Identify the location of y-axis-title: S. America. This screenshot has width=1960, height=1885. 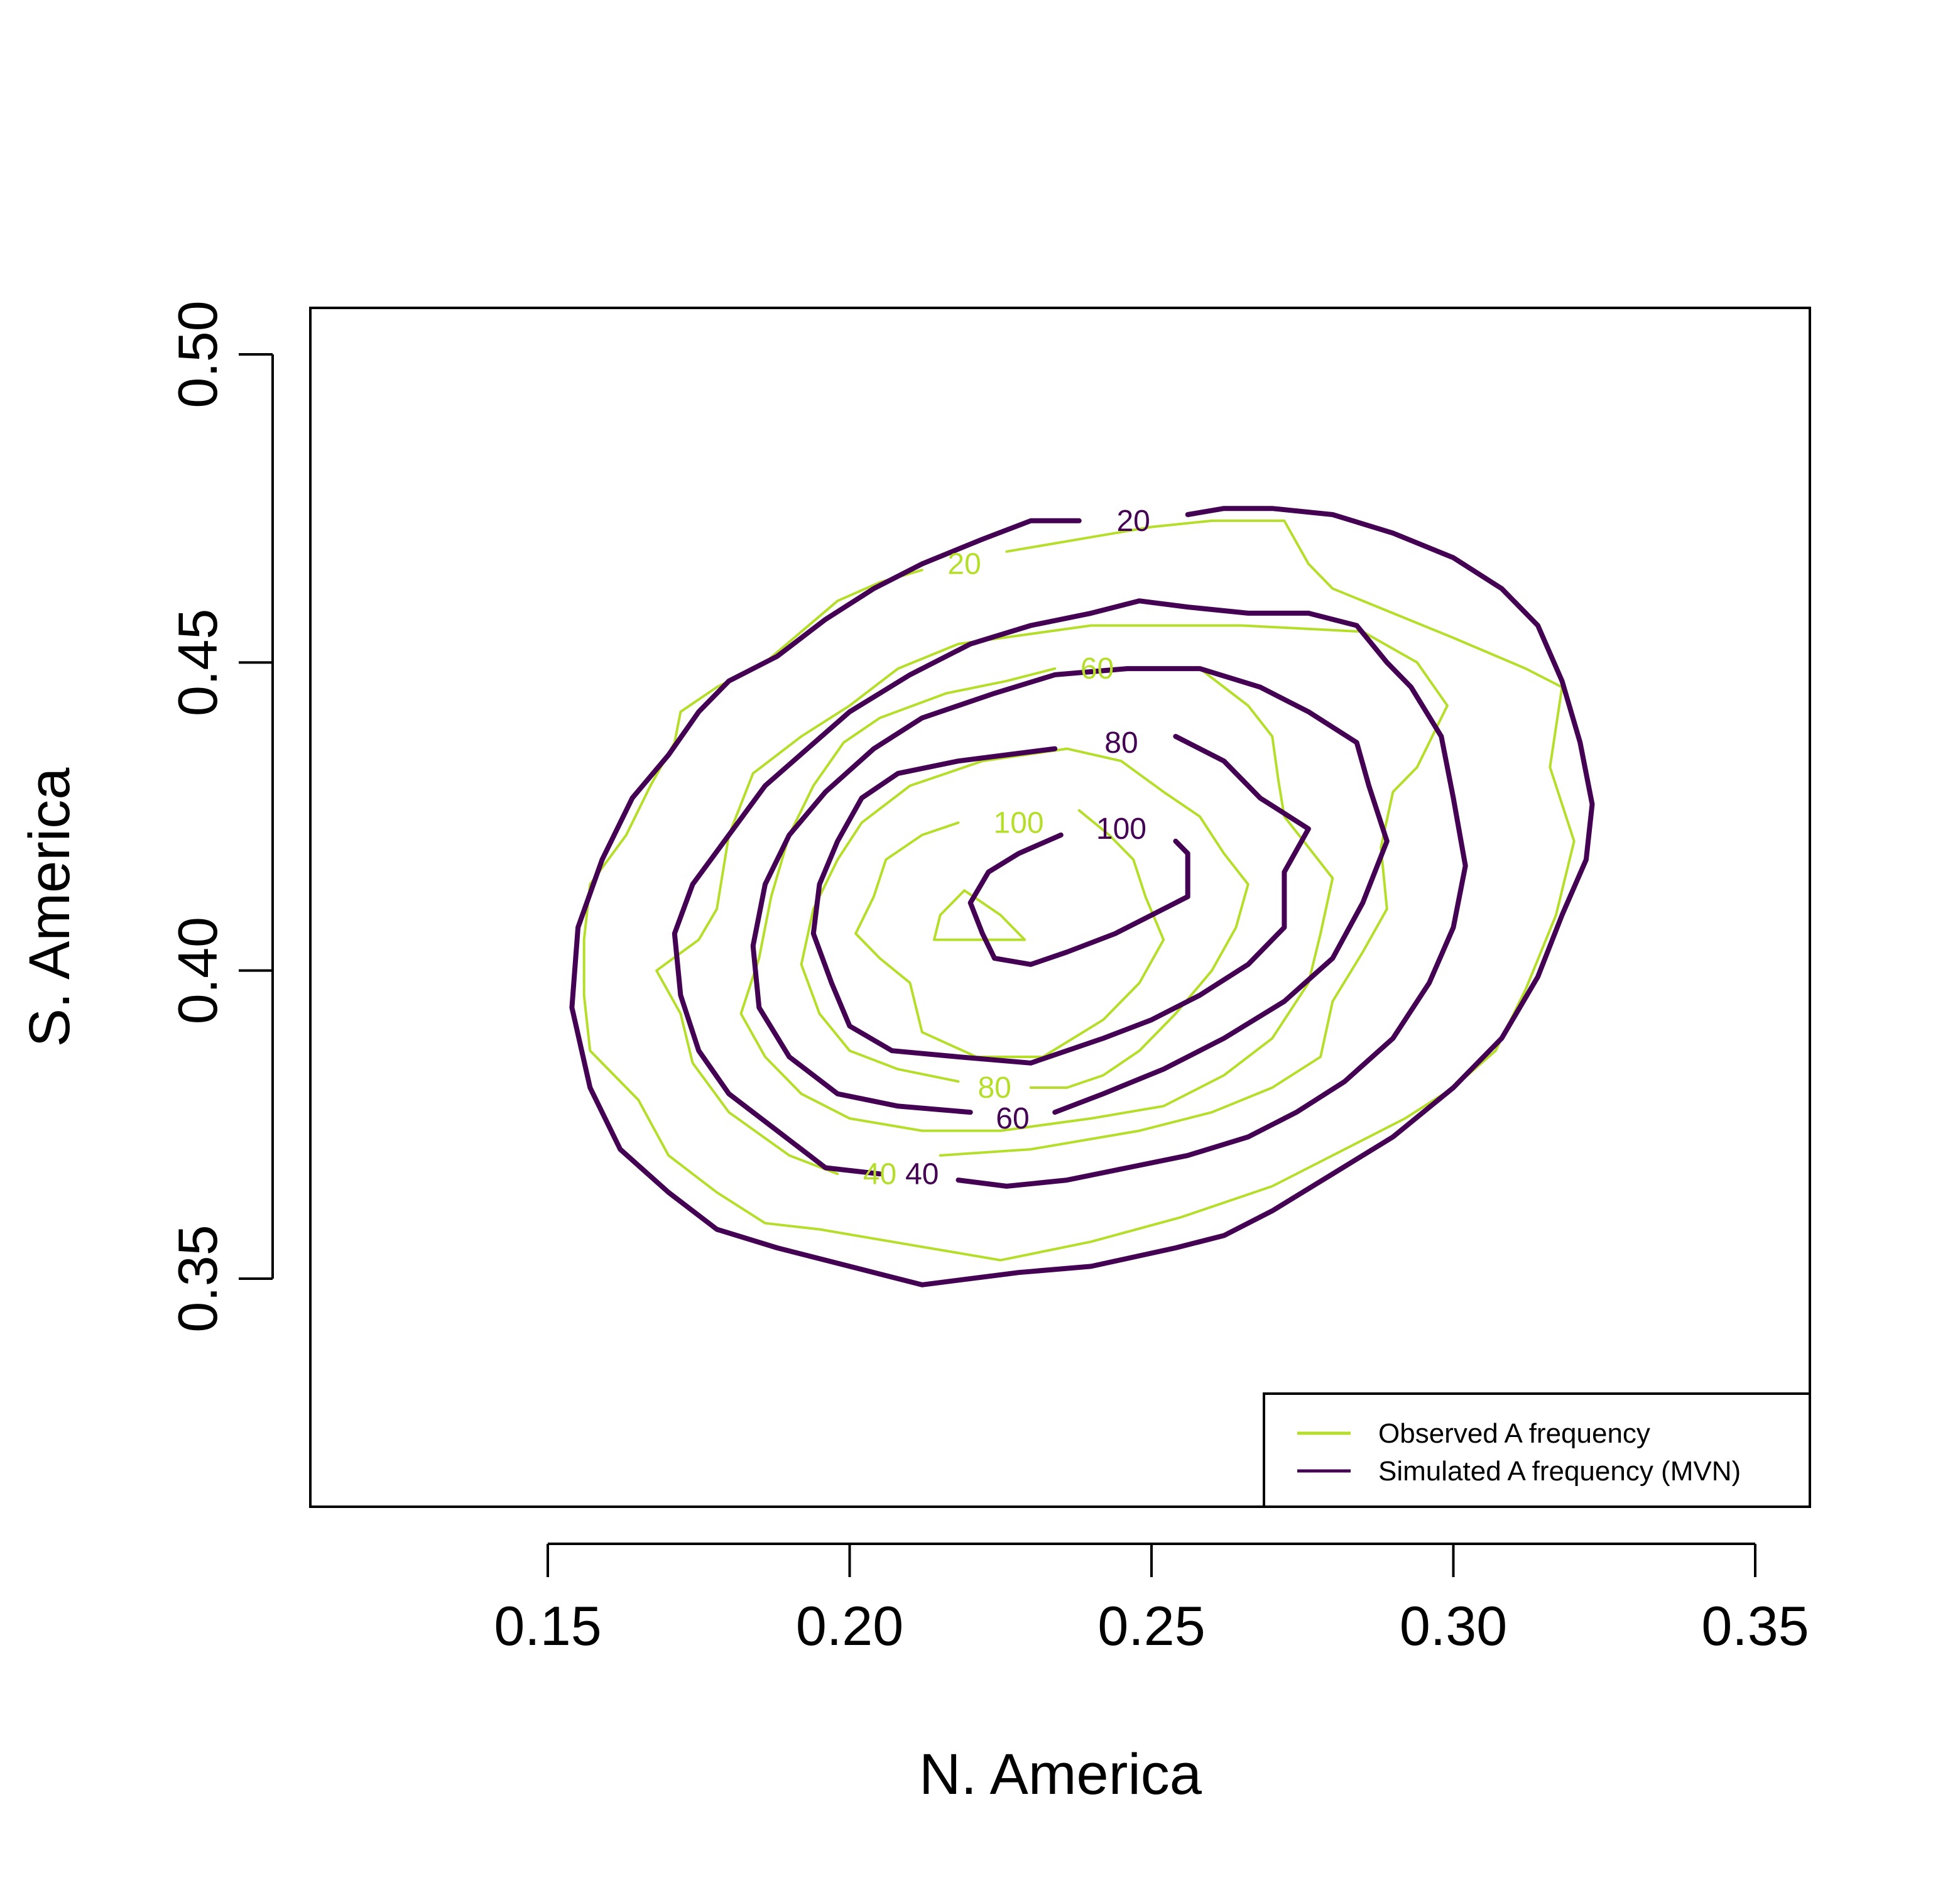
(50, 907).